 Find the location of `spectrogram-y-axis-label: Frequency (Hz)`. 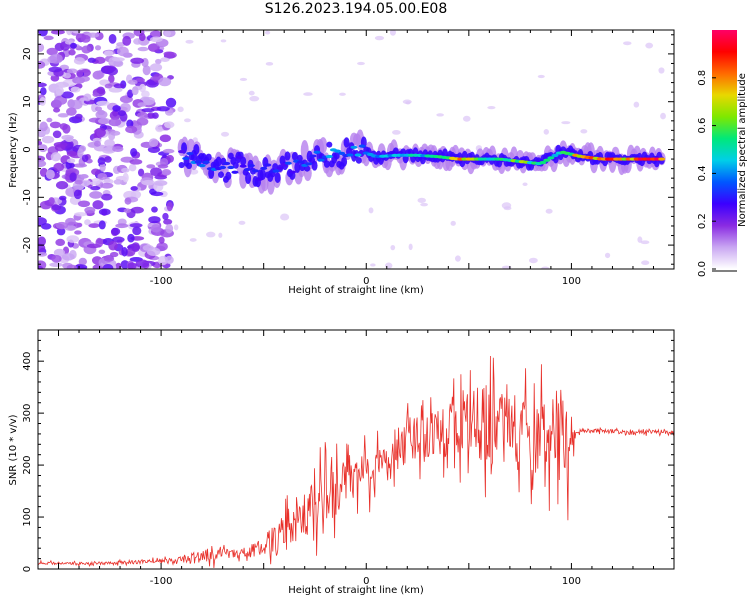

spectrogram-y-axis-label: Frequency (Hz) is located at coordinates (13, 150).